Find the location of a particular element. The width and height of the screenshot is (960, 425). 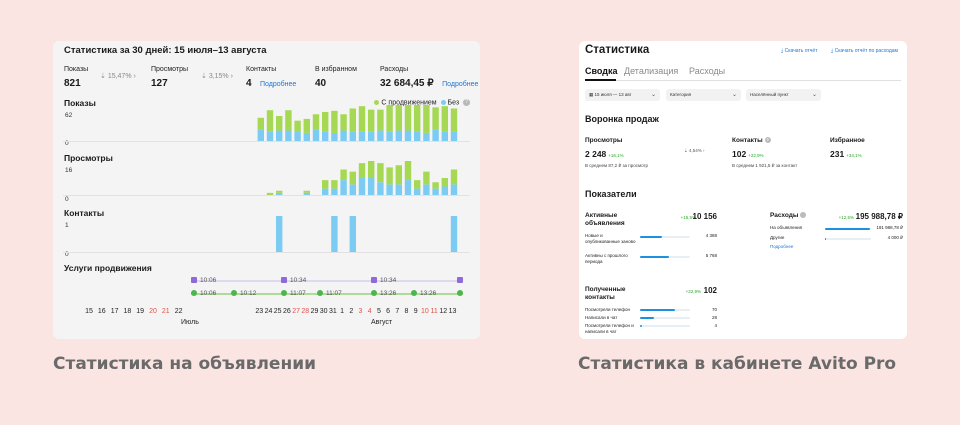

bar-с-продвижением-12 is located at coordinates (444, 119).